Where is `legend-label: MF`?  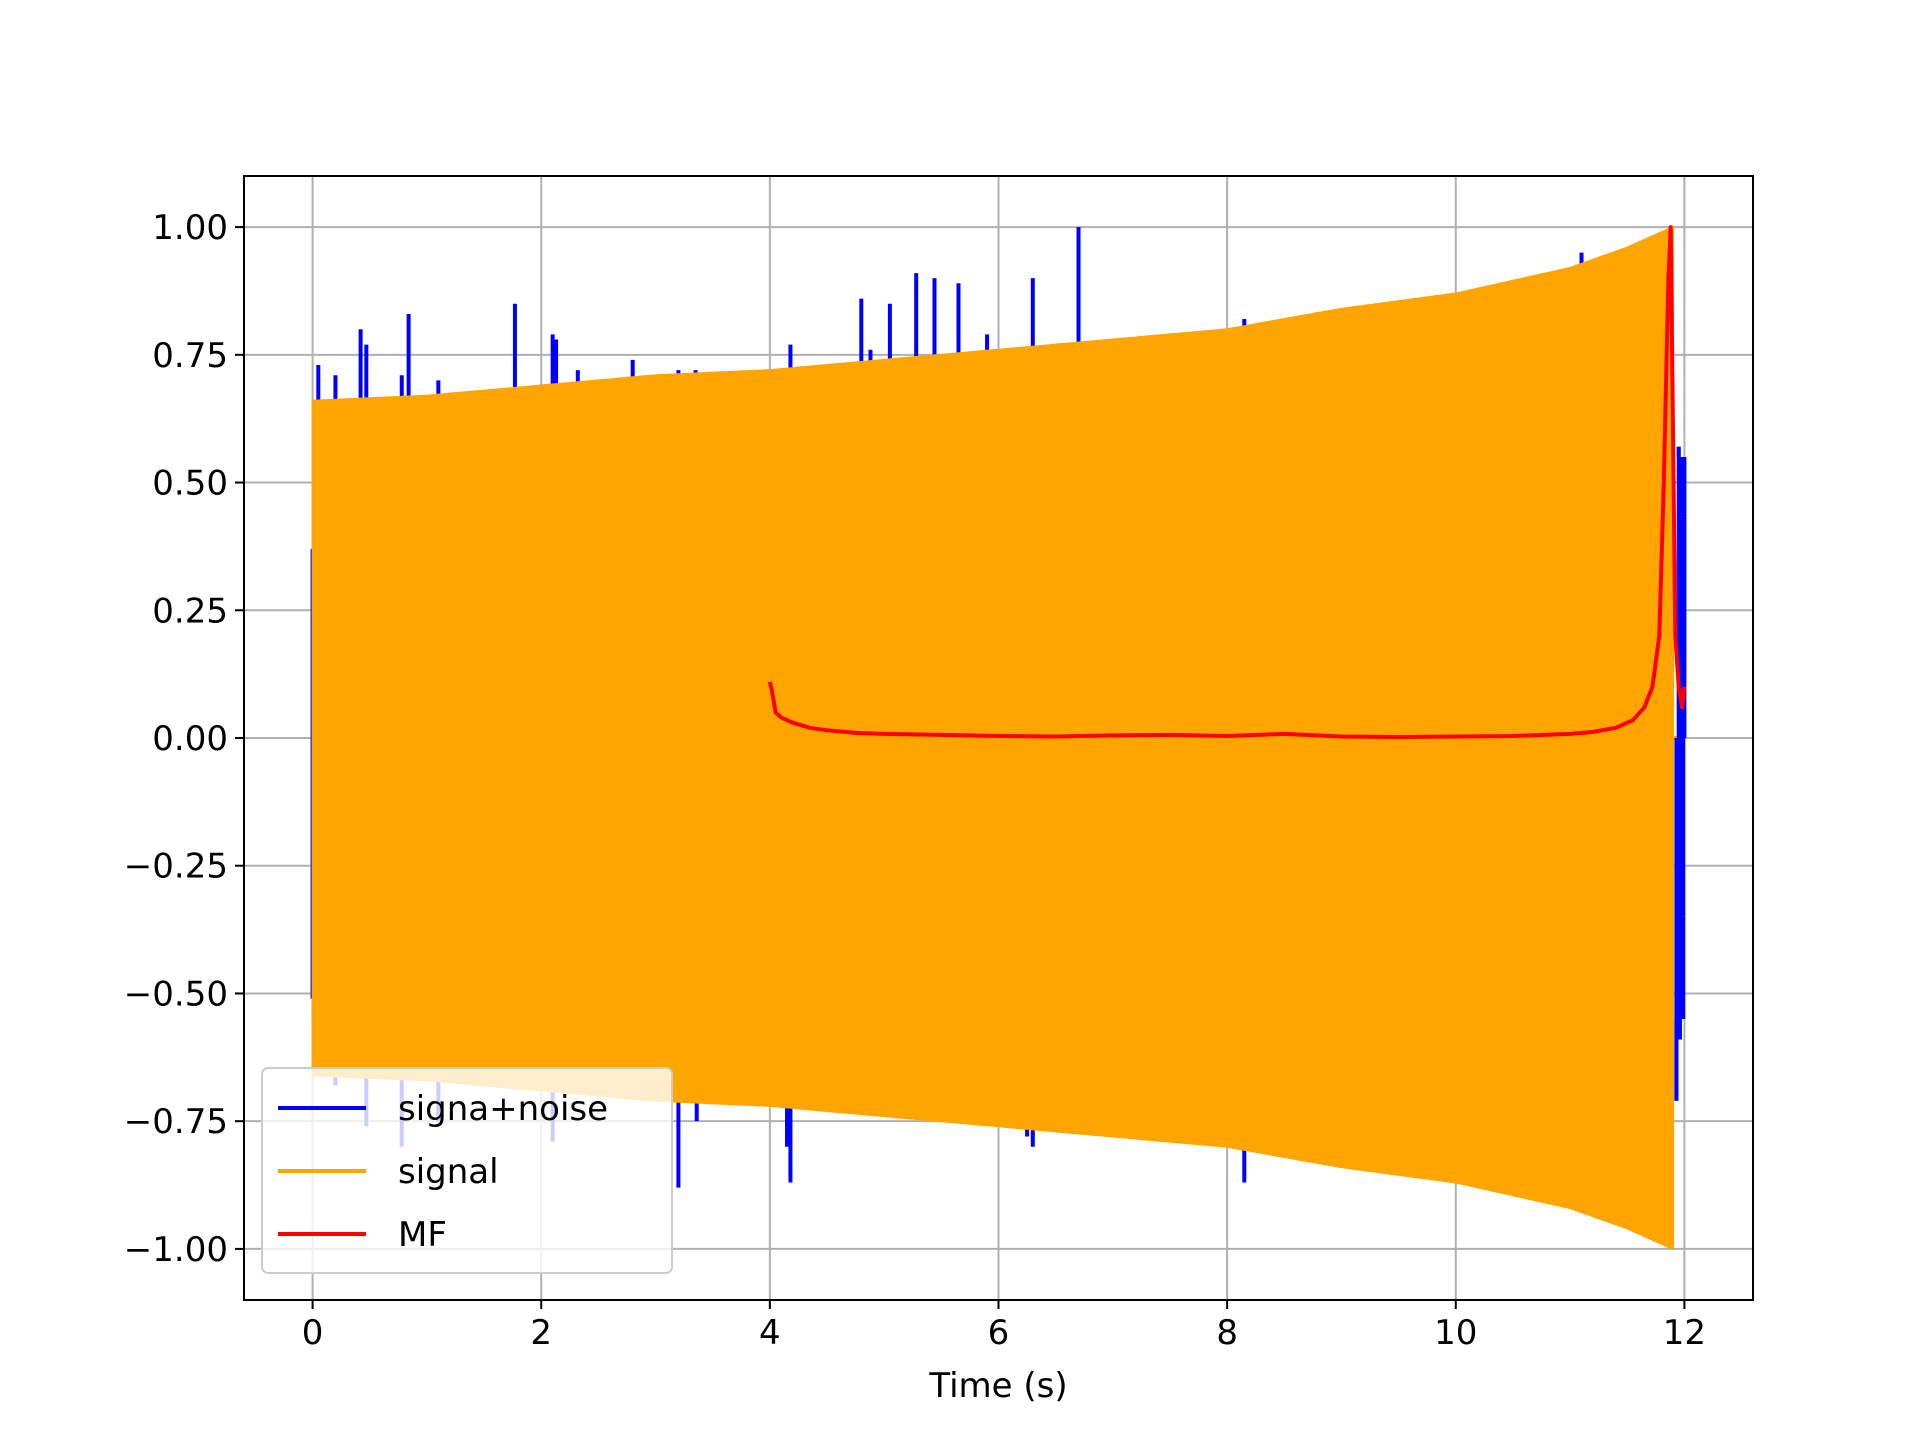
legend-label: MF is located at coordinates (422, 1235).